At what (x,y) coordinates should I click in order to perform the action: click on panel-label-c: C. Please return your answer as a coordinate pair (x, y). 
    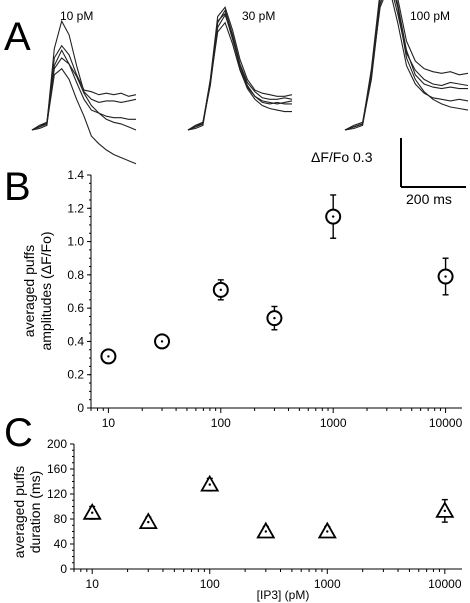
    Looking at the image, I should click on (18, 433).